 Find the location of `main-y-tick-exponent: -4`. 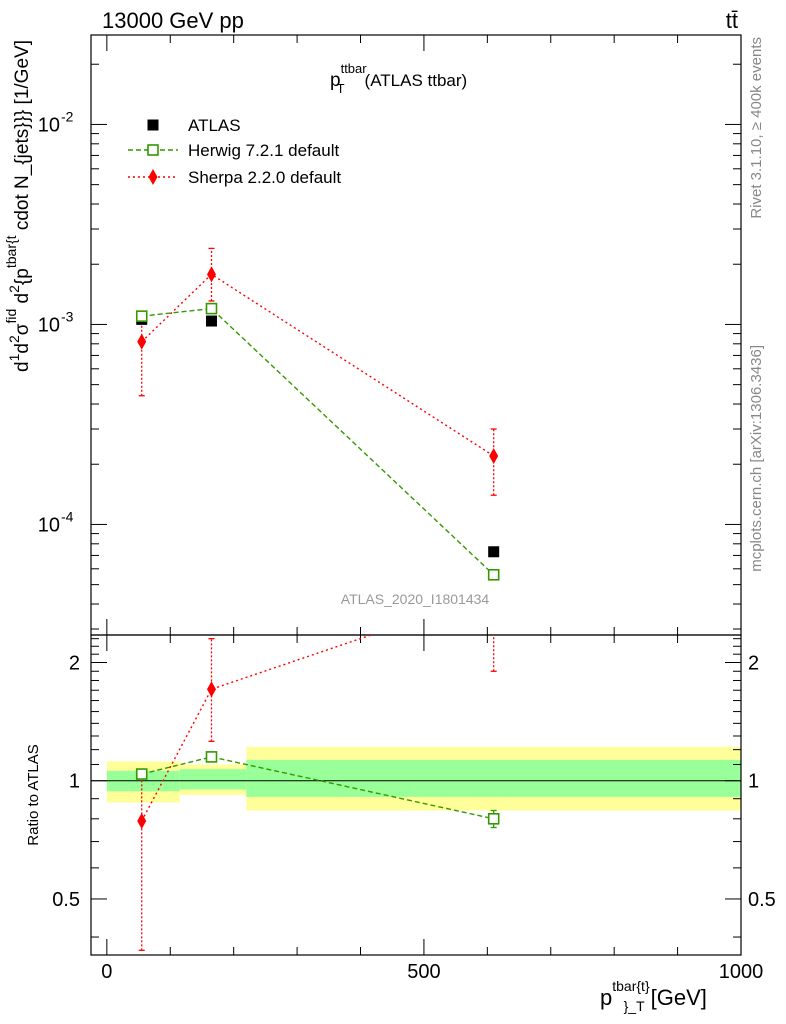

main-y-tick-exponent: -4 is located at coordinates (67, 516).